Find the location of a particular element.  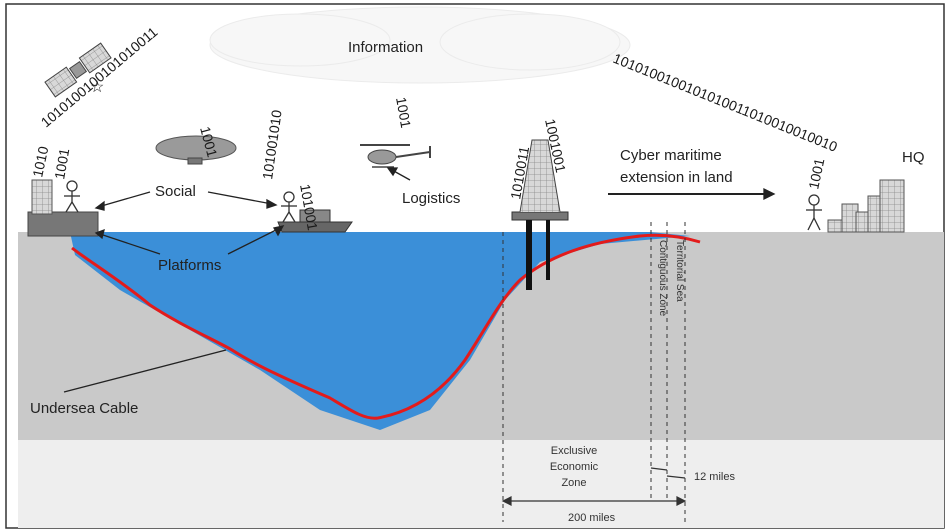

left-platform is located at coordinates (63, 208).